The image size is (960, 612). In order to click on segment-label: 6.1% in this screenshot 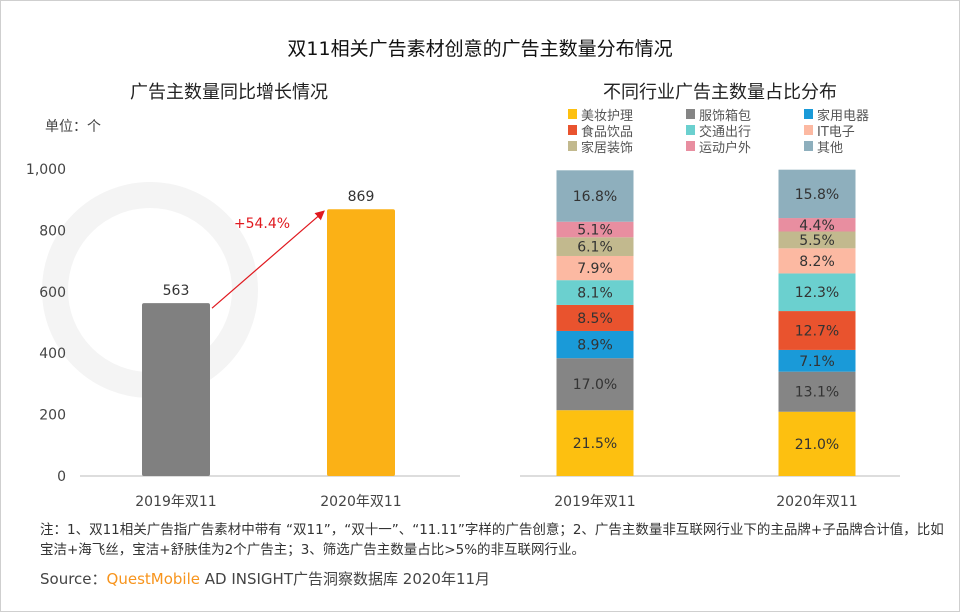, I will do `click(595, 248)`.